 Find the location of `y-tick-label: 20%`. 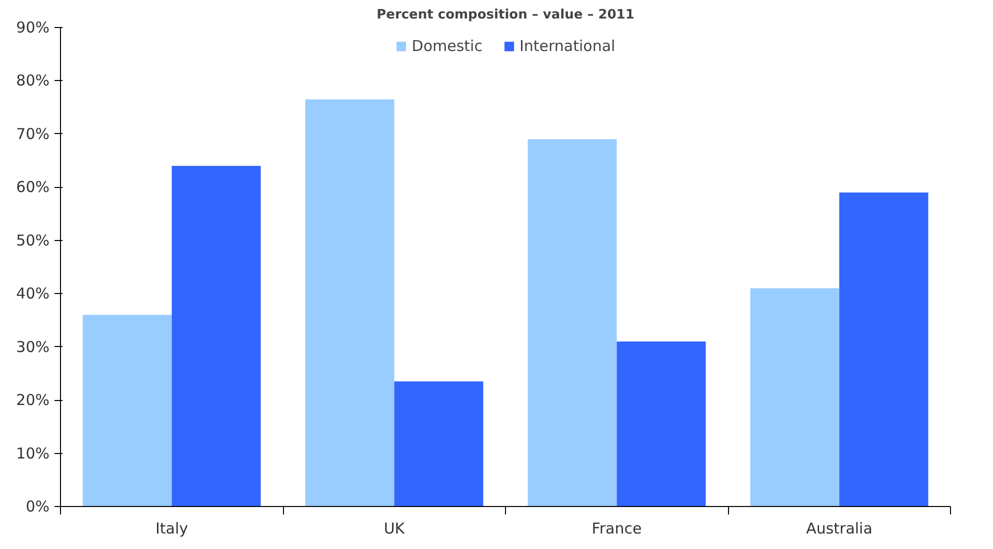

y-tick-label: 20% is located at coordinates (33, 400).